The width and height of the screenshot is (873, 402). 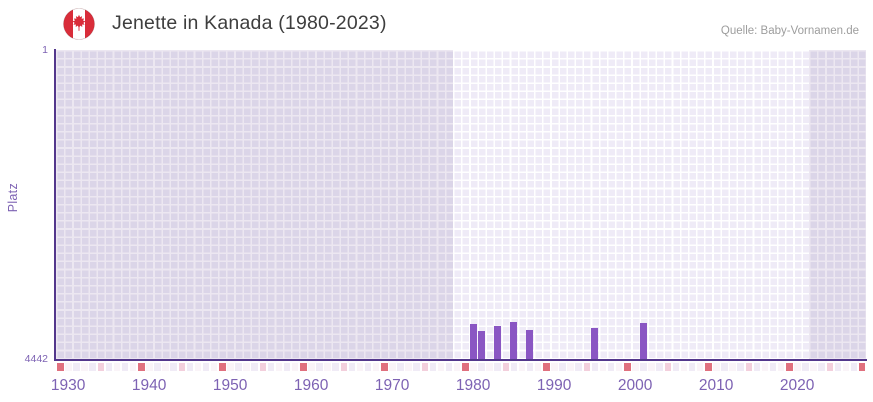 I want to click on x-axis-line, so click(x=460, y=359).